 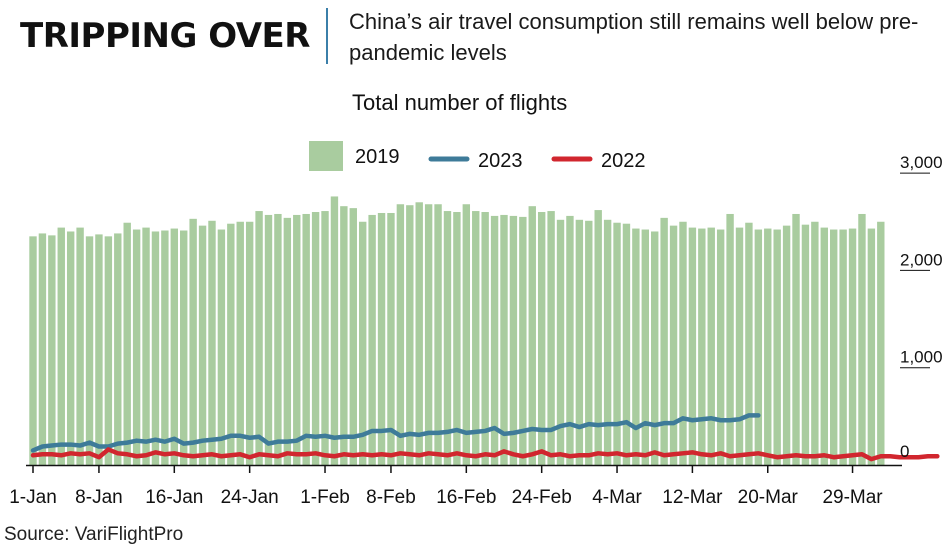 I want to click on y-tick-label: 1,000, so click(x=921, y=357).